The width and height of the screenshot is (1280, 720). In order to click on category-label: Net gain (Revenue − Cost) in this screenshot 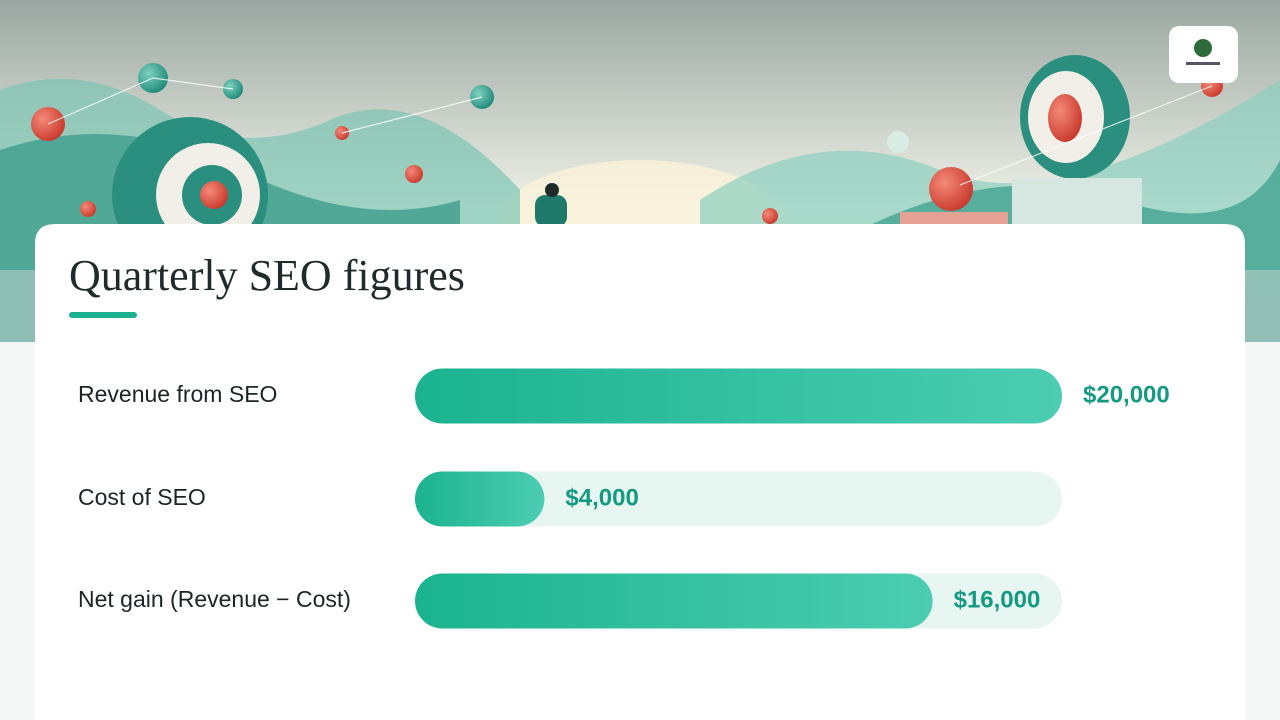, I will do `click(214, 599)`.